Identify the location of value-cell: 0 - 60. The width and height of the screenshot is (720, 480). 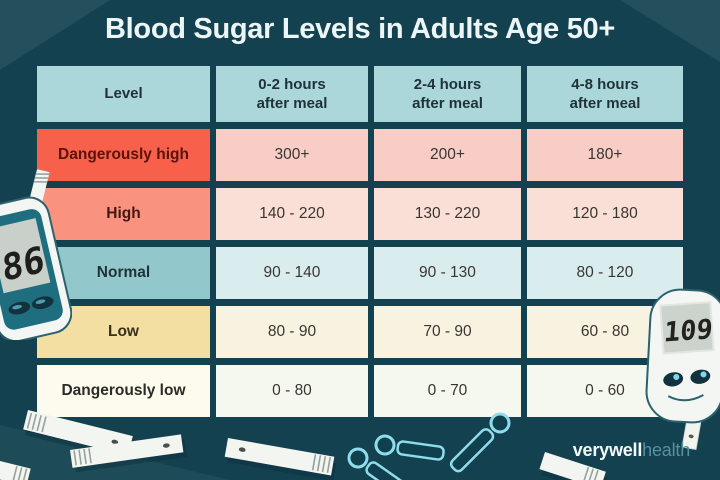
(605, 391).